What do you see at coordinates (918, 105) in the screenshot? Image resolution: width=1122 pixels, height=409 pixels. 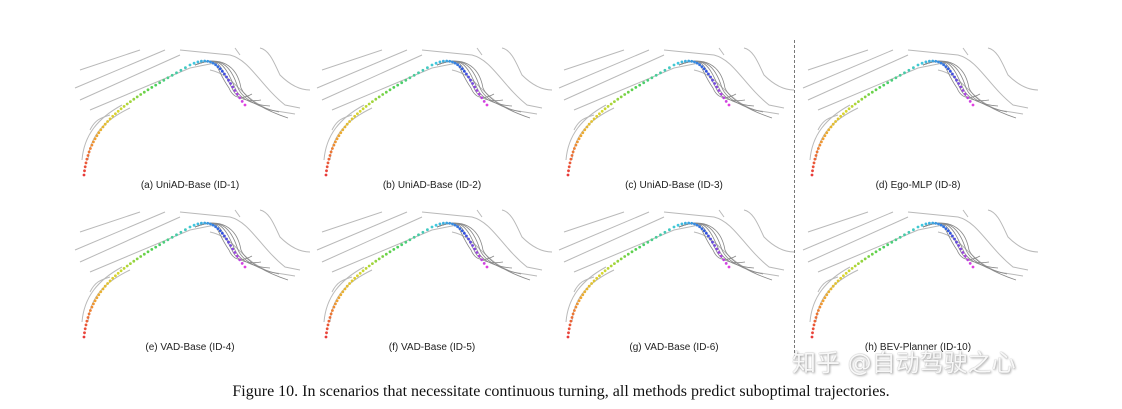 I see `panel-d: (d) Ego-MLP (ID-8)` at bounding box center [918, 105].